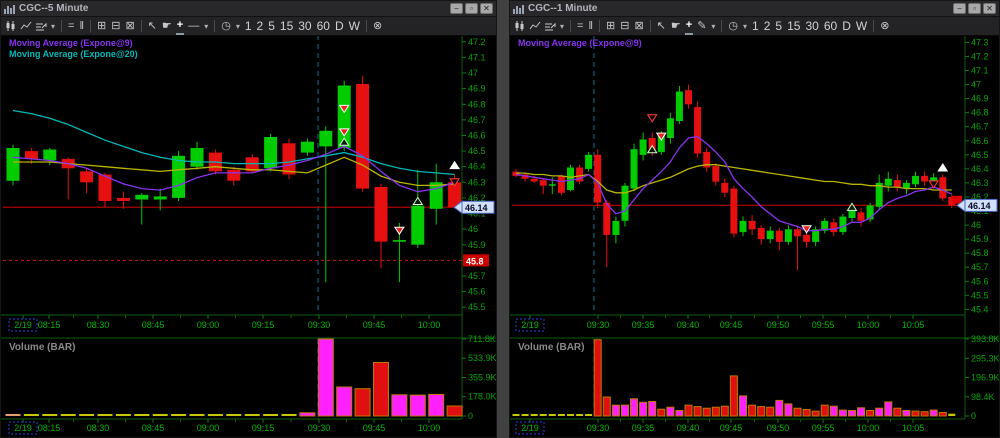  What do you see at coordinates (248, 9) in the screenshot?
I see `titlebar: CGC--5 Minute − ▫ ✕` at bounding box center [248, 9].